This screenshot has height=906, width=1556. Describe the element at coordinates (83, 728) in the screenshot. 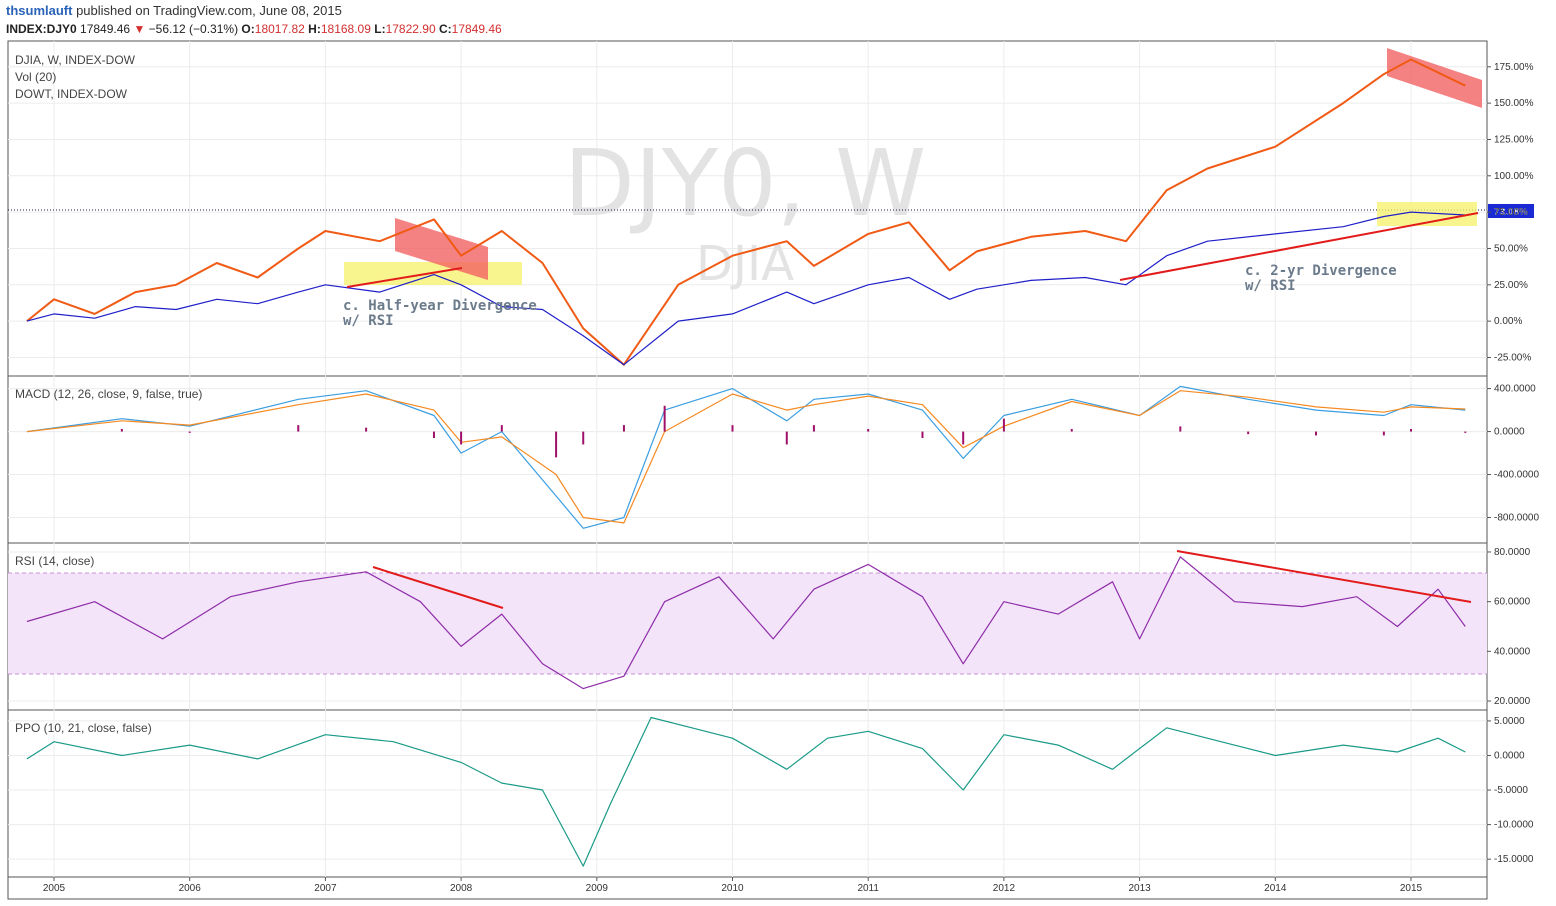

I see `ppo-label: PPO (10, 21, close, false)` at that location.